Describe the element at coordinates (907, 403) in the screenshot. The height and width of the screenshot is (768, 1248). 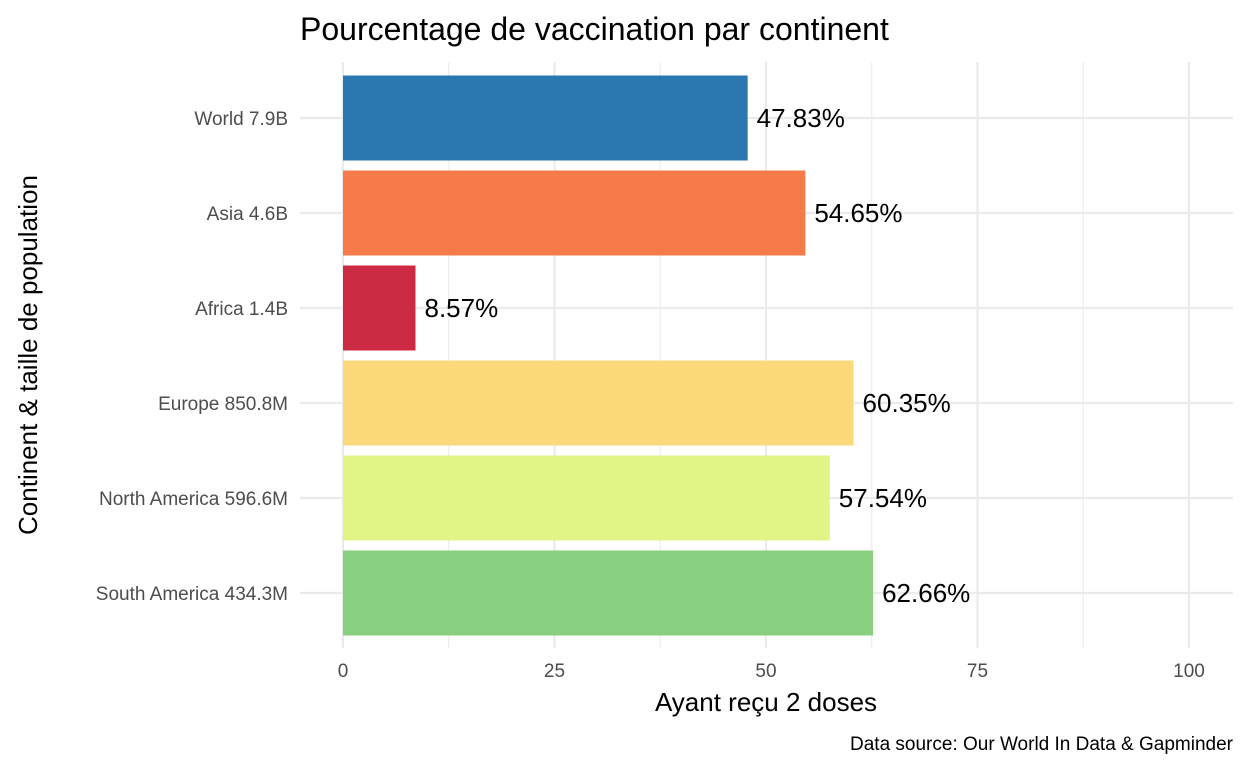
I see `data-label: 60.35%` at that location.